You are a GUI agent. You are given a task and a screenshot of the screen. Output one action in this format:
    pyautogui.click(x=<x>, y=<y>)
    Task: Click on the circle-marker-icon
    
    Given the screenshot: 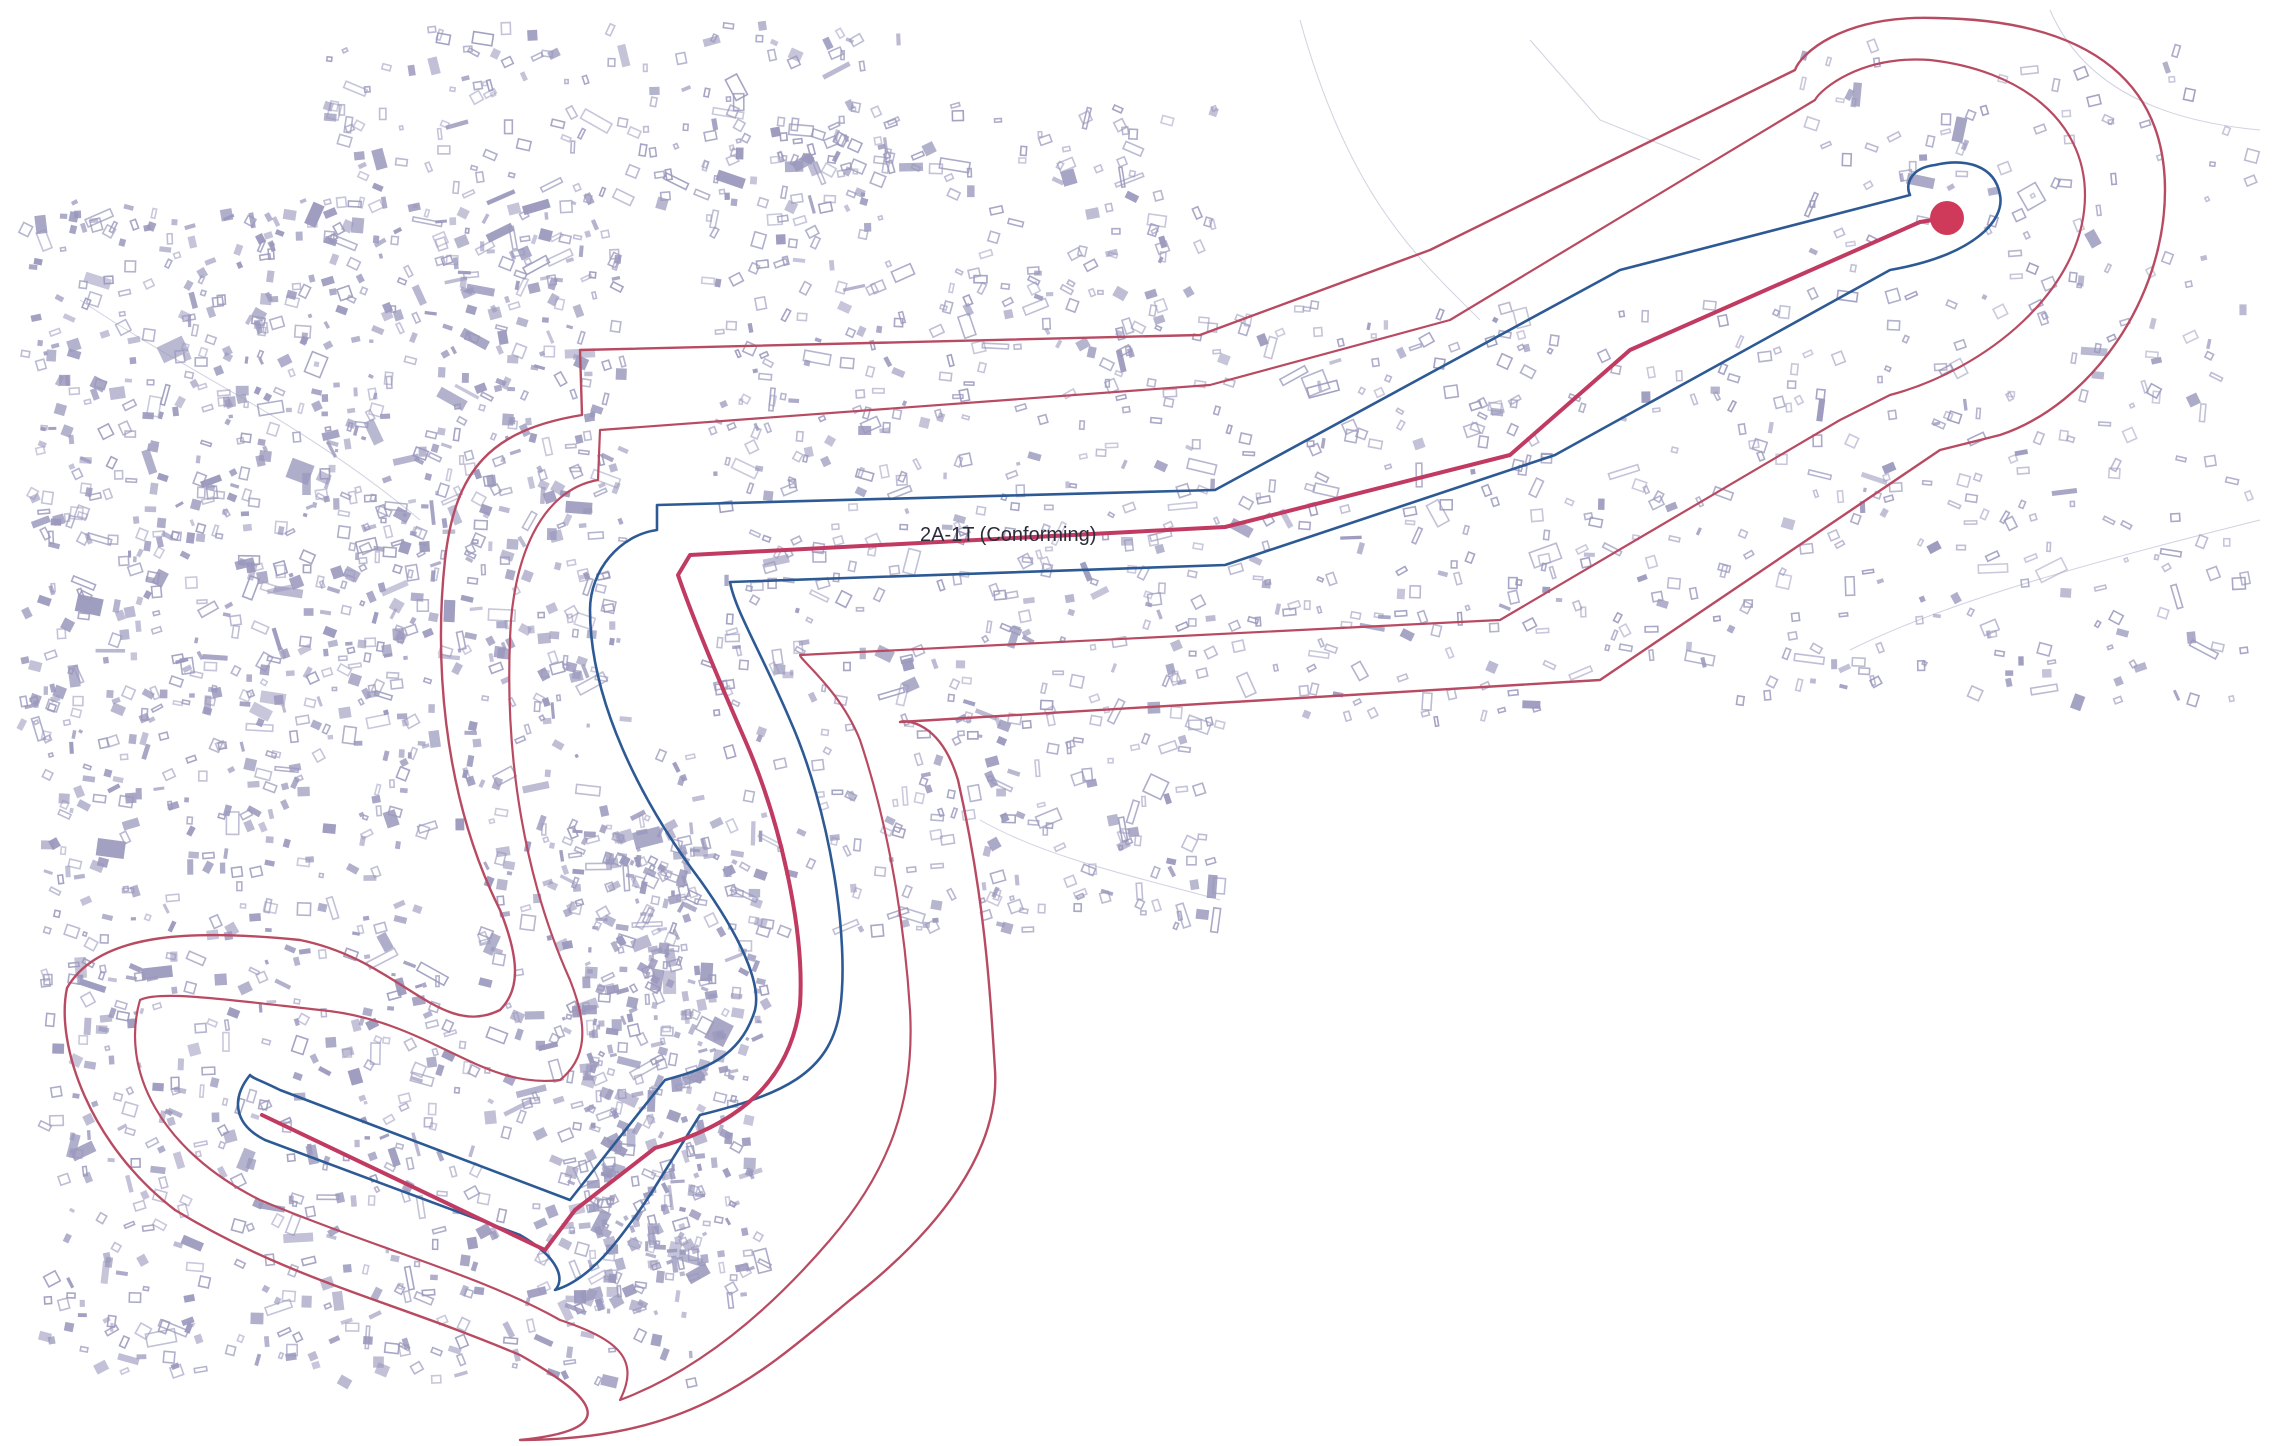 What is the action you would take?
    pyautogui.click(x=1947, y=218)
    